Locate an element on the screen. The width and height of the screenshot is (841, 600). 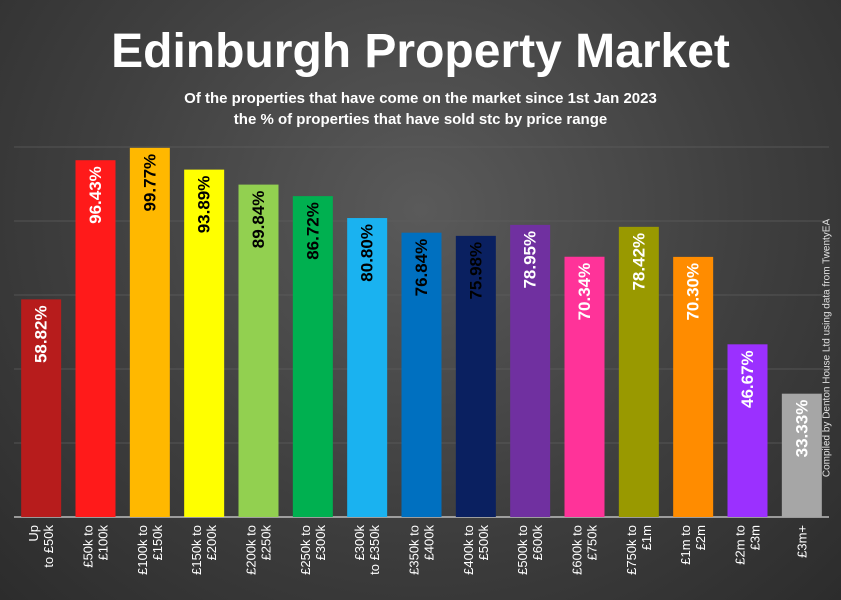
category-label: £400k to is located at coordinates (468, 550).